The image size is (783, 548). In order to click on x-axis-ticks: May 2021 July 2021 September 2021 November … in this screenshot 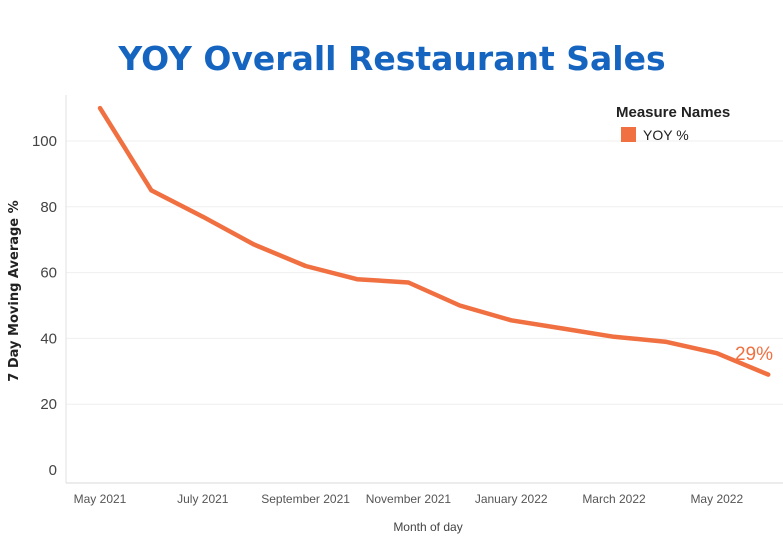, I will do `click(409, 499)`.